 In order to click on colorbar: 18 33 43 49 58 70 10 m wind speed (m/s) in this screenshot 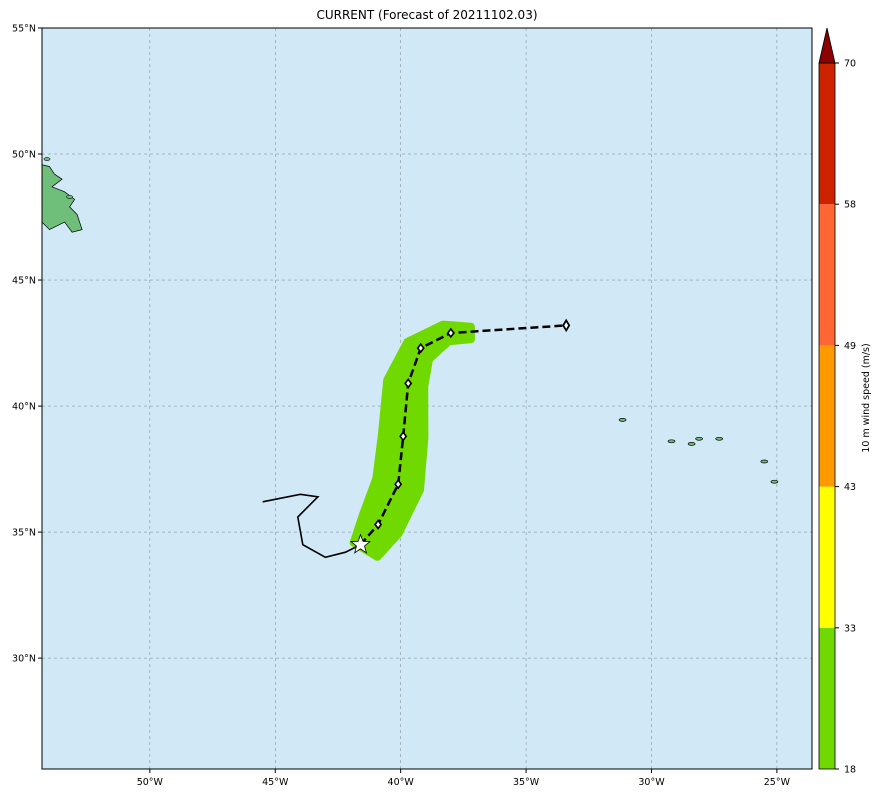, I will do `click(845, 401)`.